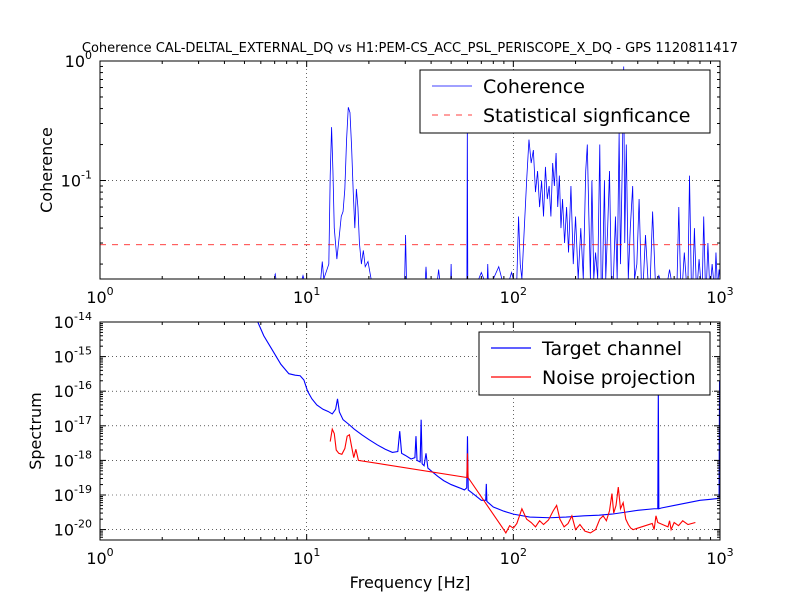 This screenshot has height=600, width=800. What do you see at coordinates (99, 557) in the screenshot?
I see `spectrum-xtick-label-0: 10⁰` at bounding box center [99, 557].